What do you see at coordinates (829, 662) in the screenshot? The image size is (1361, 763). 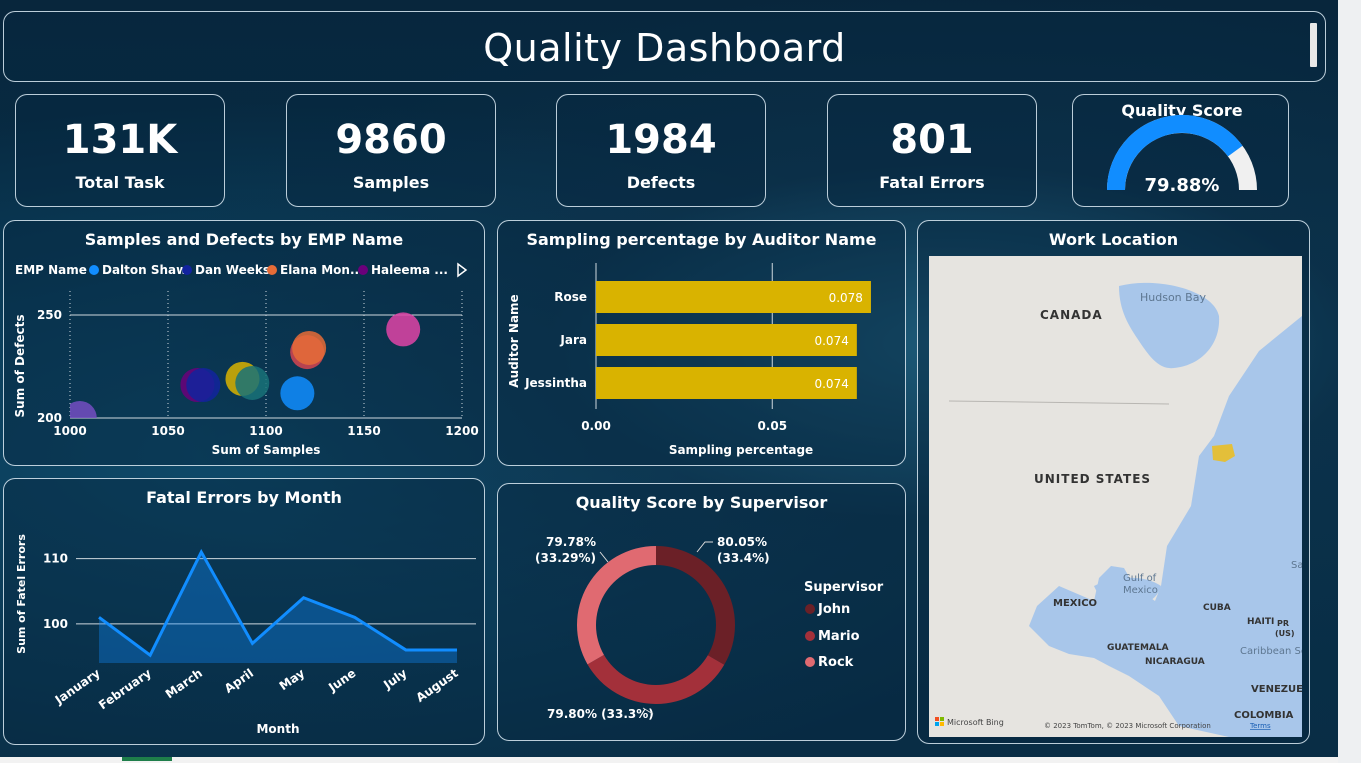 I see `donut-legend-item: Rock` at bounding box center [829, 662].